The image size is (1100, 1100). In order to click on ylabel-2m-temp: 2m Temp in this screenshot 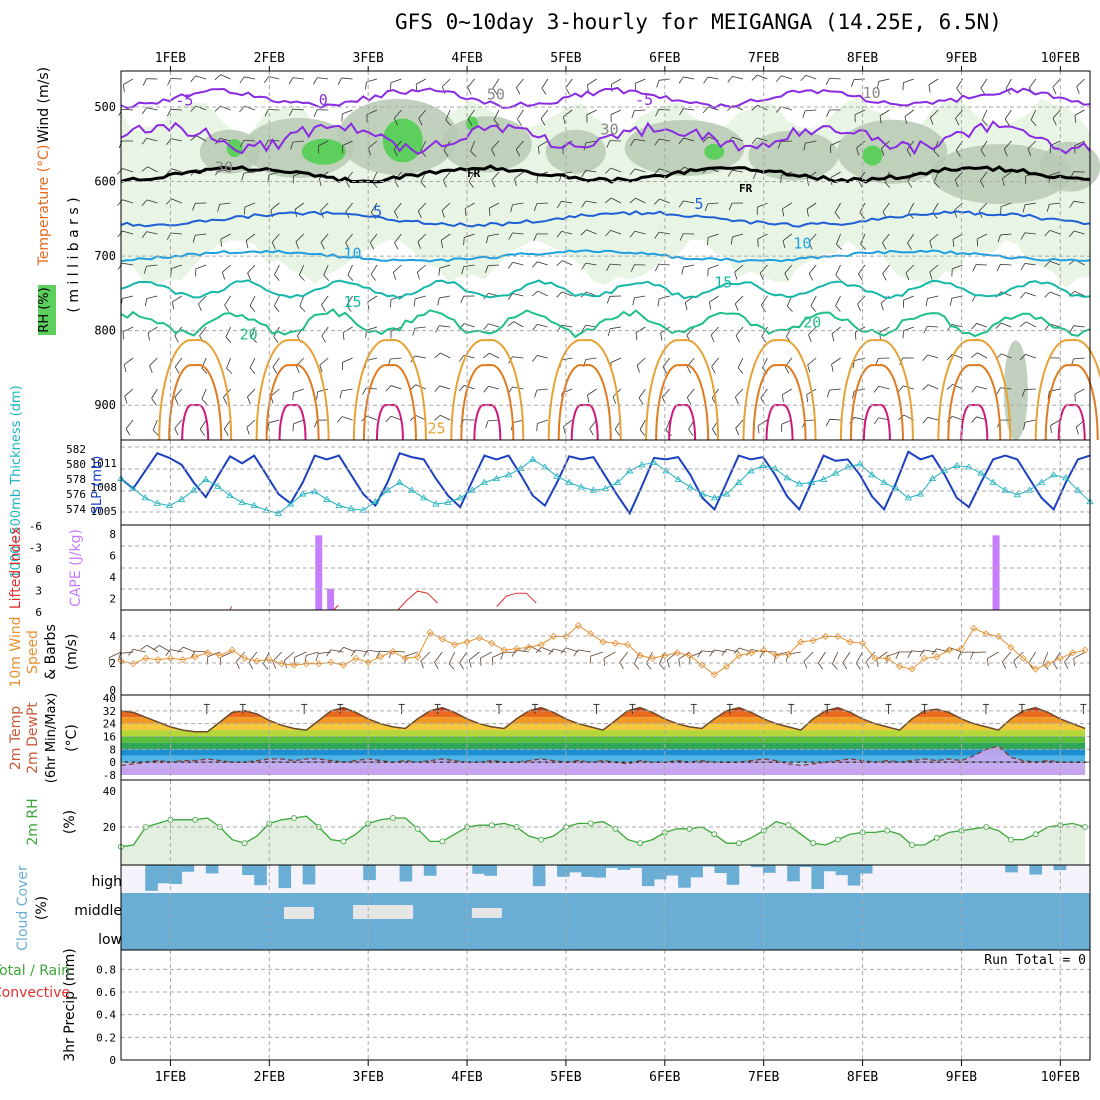, I will do `click(16, 738)`.